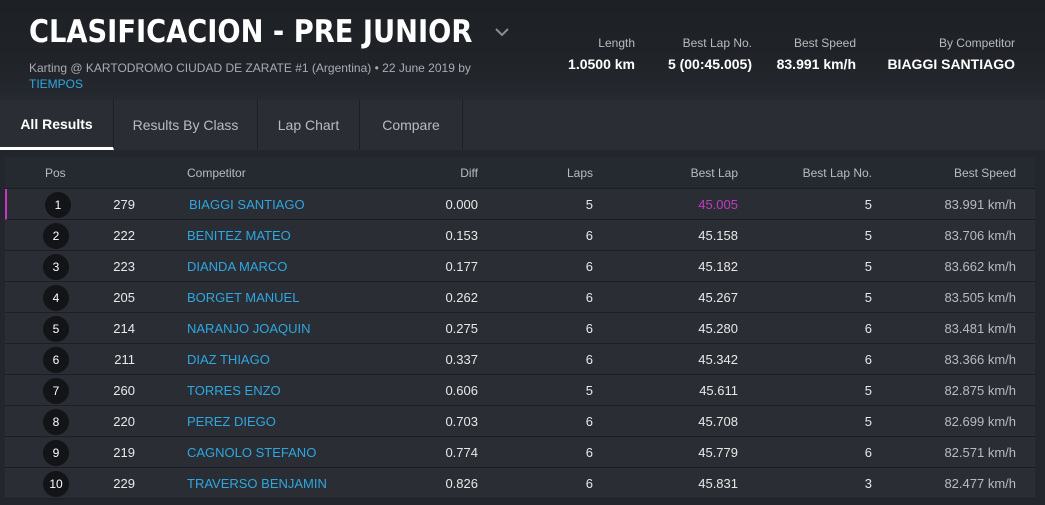  I want to click on best-lap-value: 45.831, so click(718, 483).